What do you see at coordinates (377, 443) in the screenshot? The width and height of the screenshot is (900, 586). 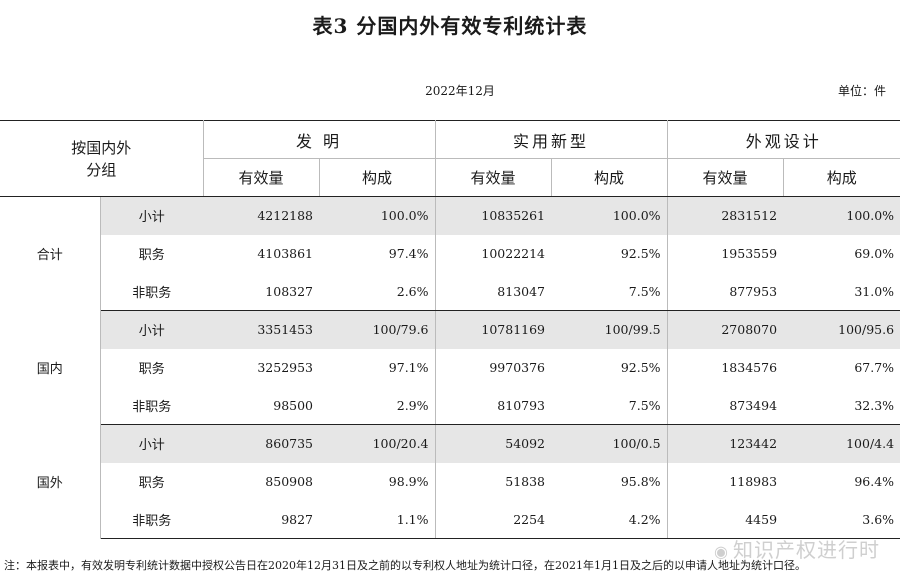 I see `table-cell: 100/20.4` at bounding box center [377, 443].